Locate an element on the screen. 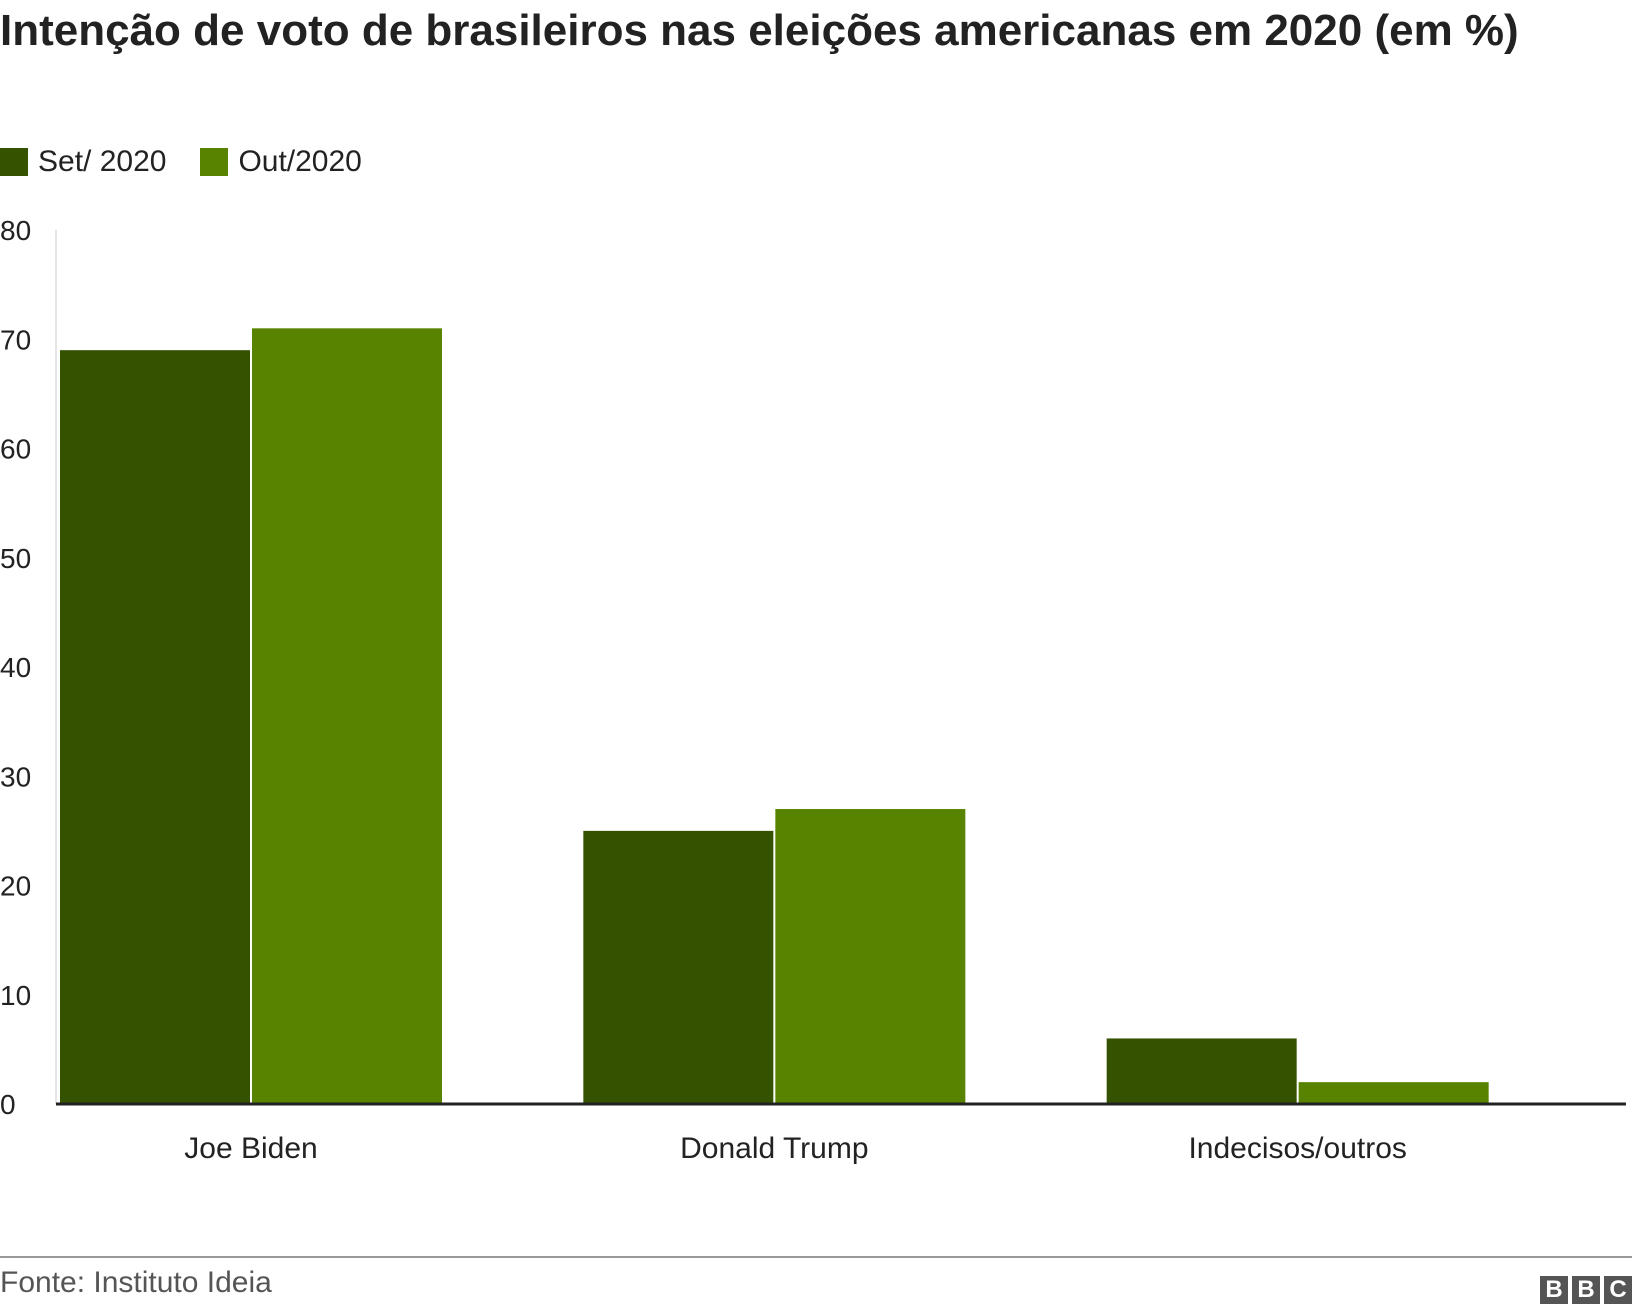  legend-swatch-out-2020 is located at coordinates (214, 162).